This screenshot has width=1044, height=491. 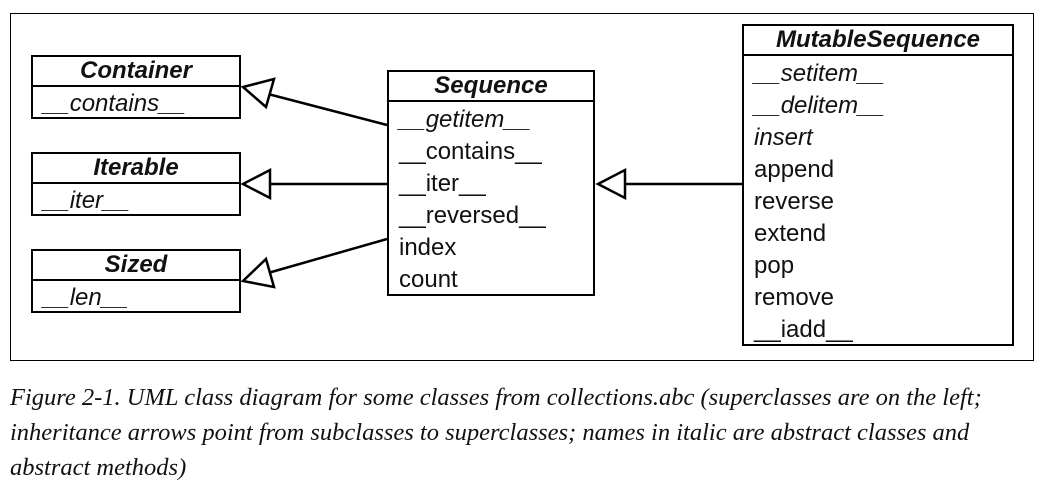 What do you see at coordinates (803, 329) in the screenshot?
I see `member-iadd: __iadd__` at bounding box center [803, 329].